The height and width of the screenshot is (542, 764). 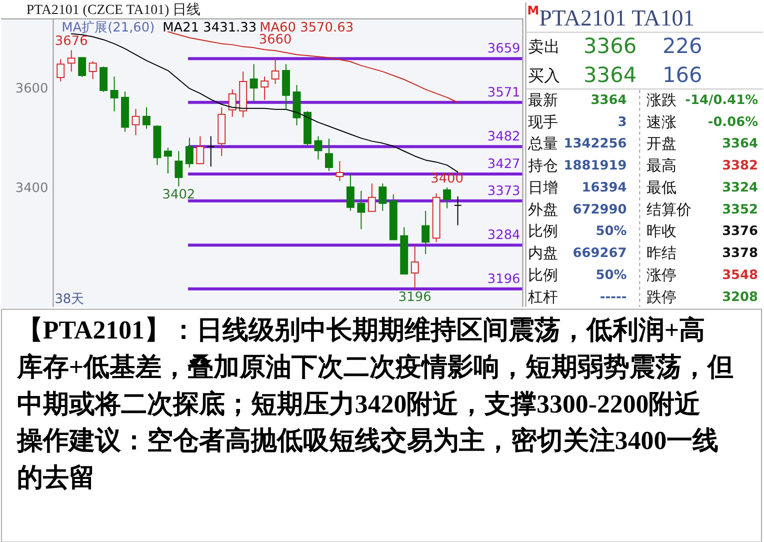 I want to click on text: 涨停, so click(x=661, y=275).